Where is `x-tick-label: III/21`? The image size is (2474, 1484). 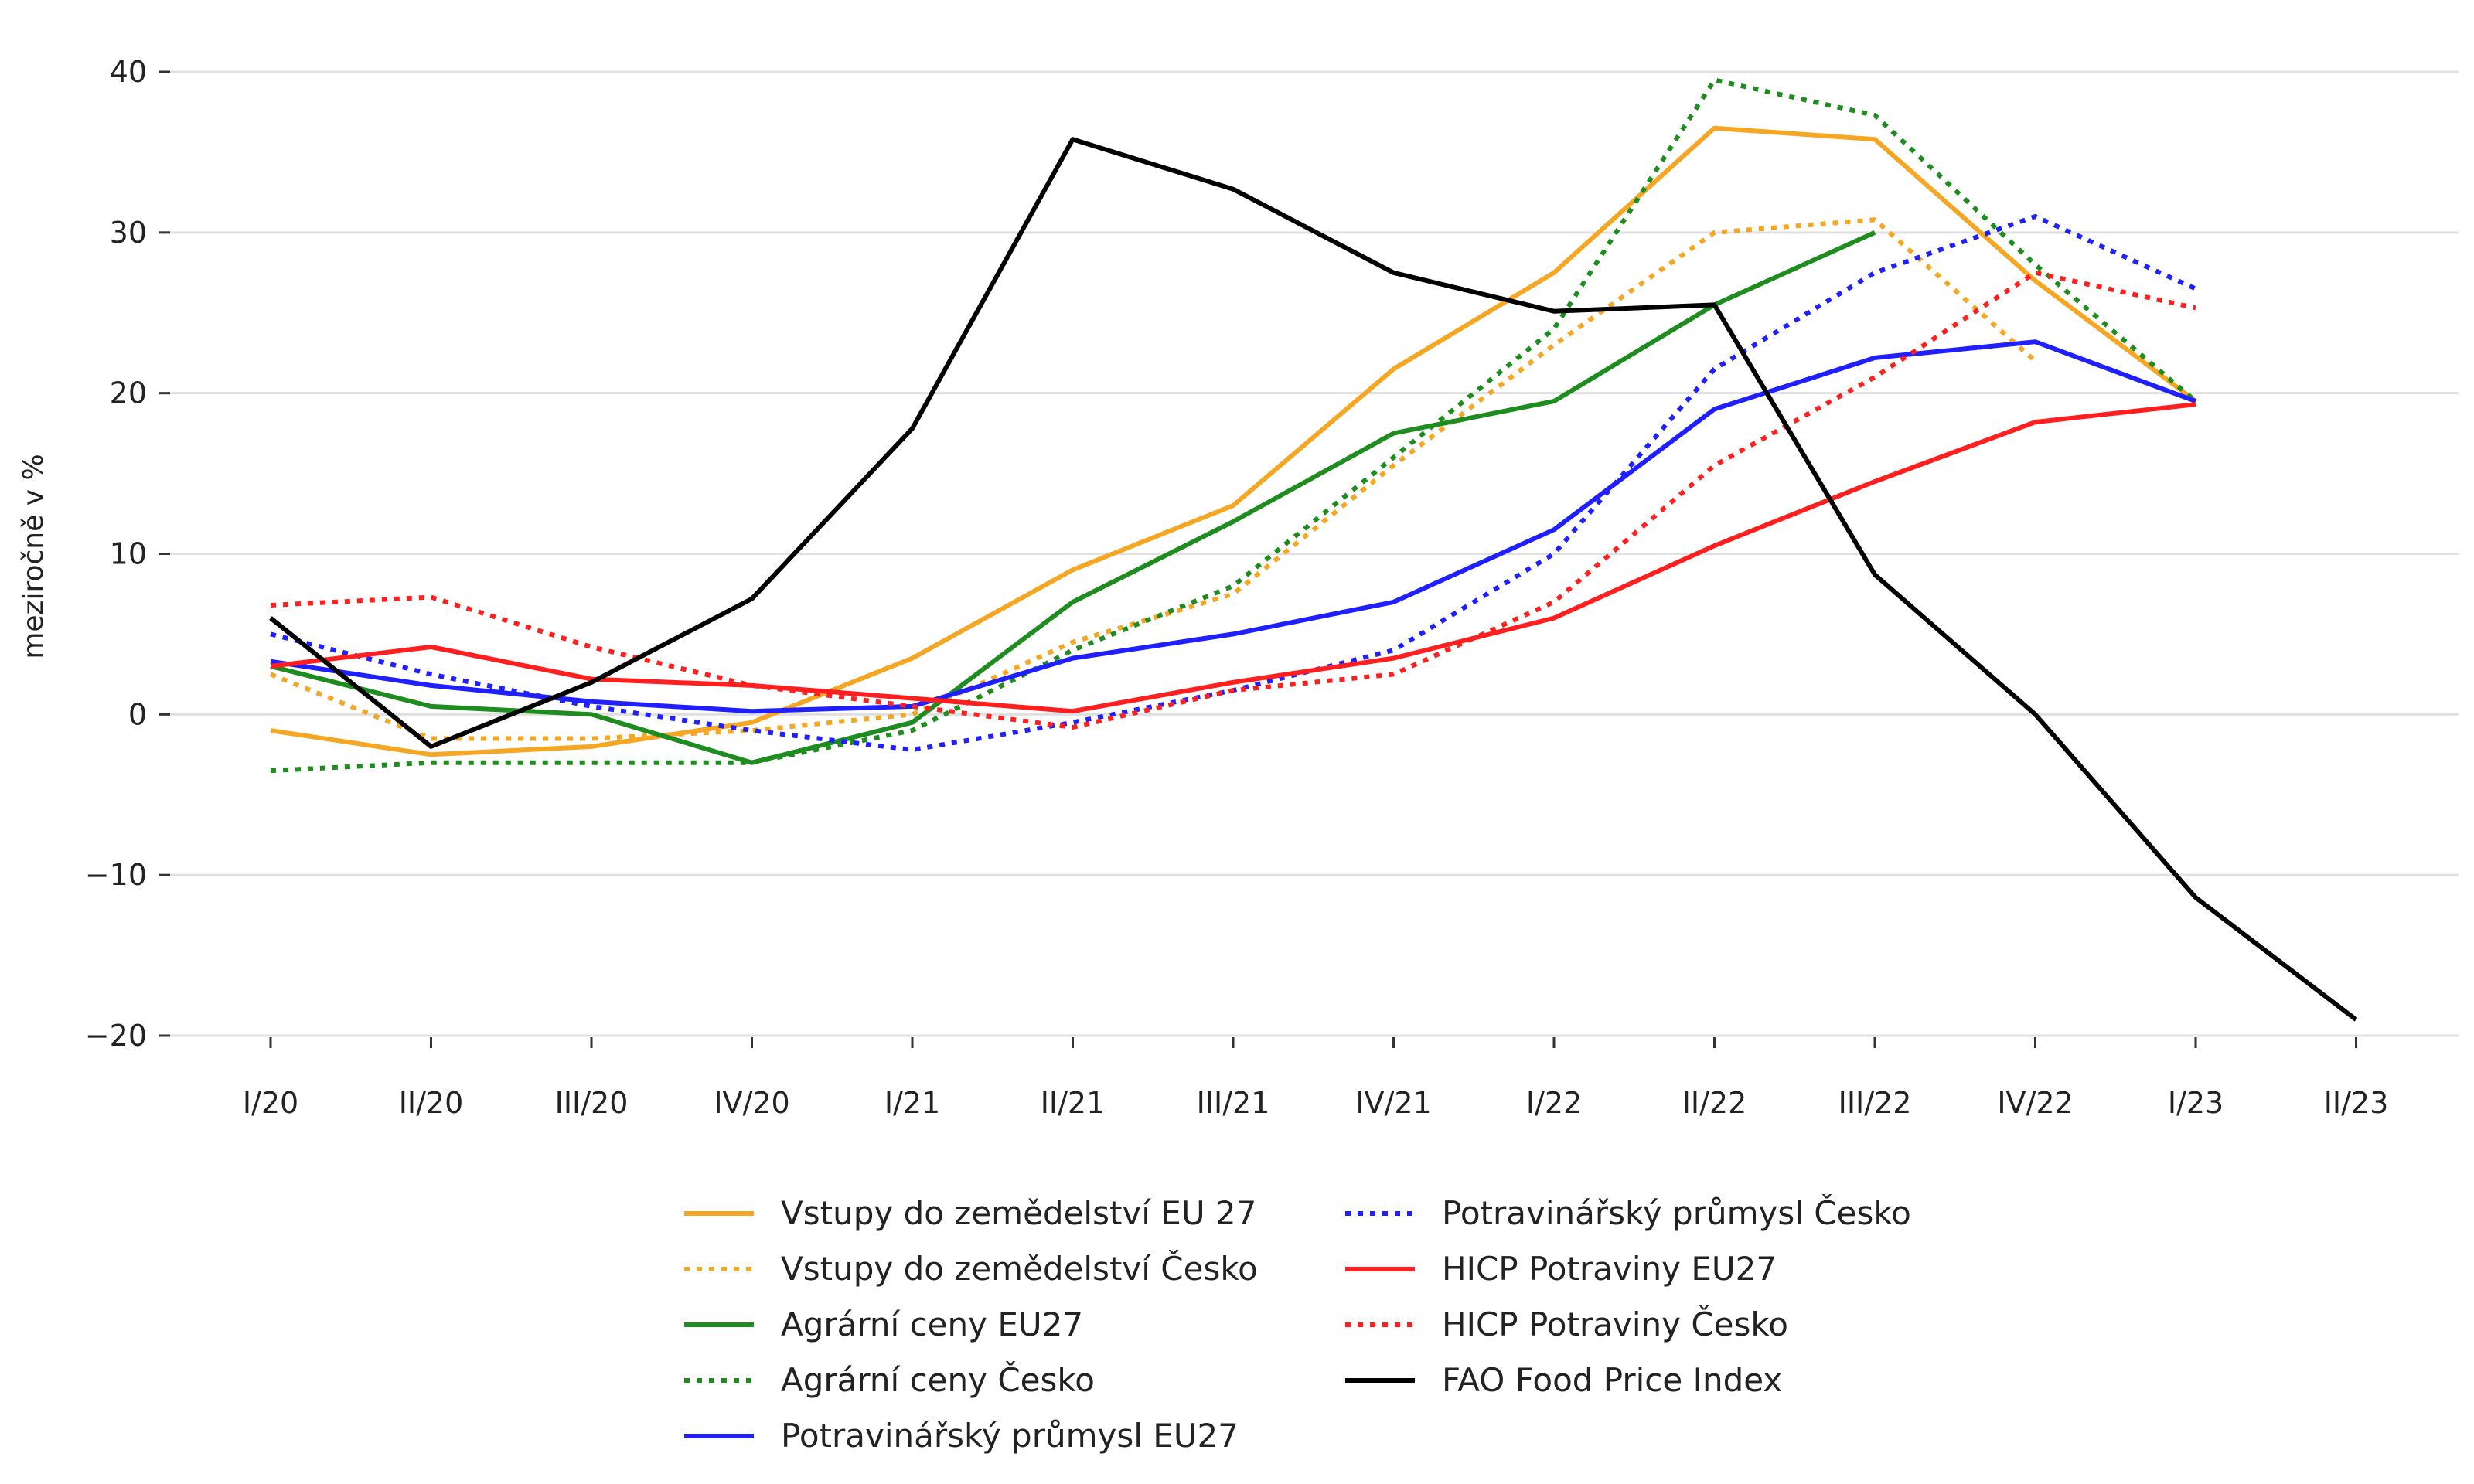 x-tick-label: III/21 is located at coordinates (1233, 1103).